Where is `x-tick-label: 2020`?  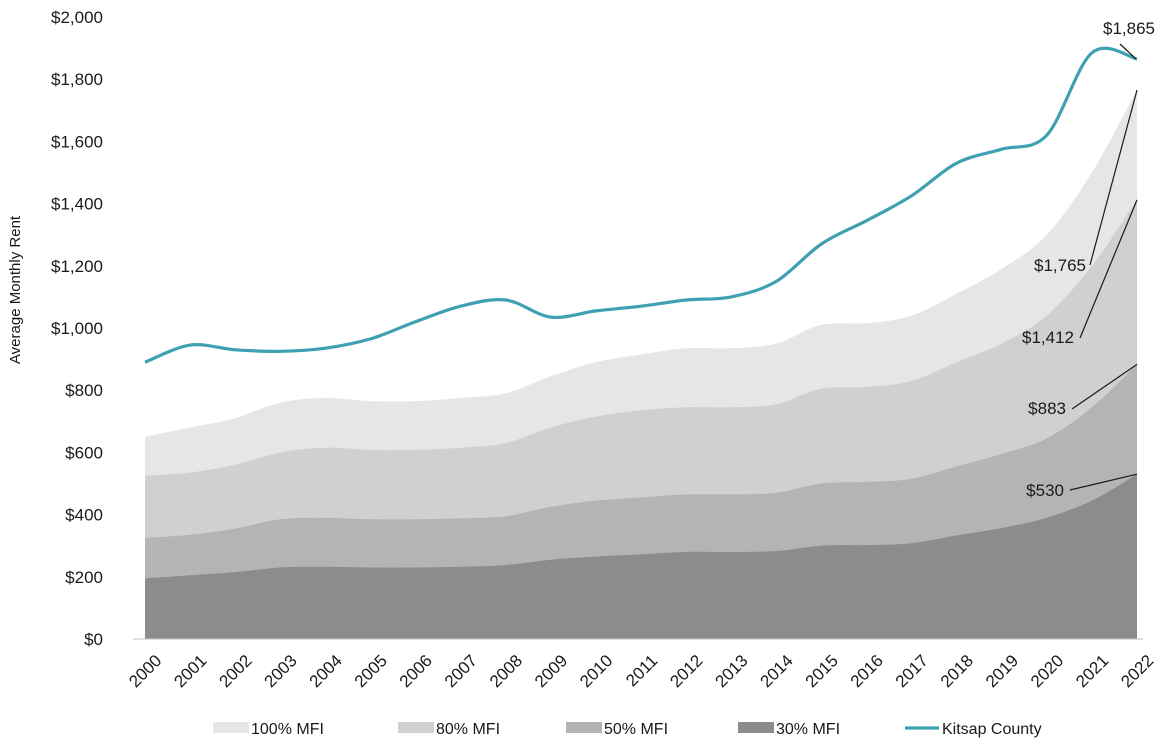 x-tick-label: 2020 is located at coordinates (1047, 671).